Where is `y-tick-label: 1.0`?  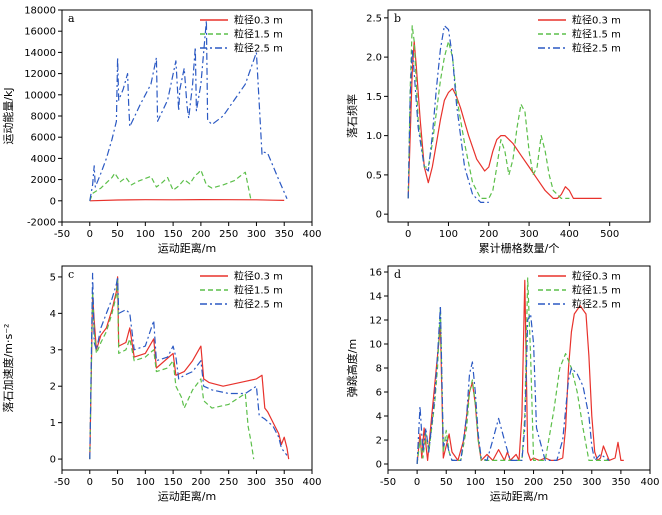 y-tick-label: 1.0 is located at coordinates (374, 136).